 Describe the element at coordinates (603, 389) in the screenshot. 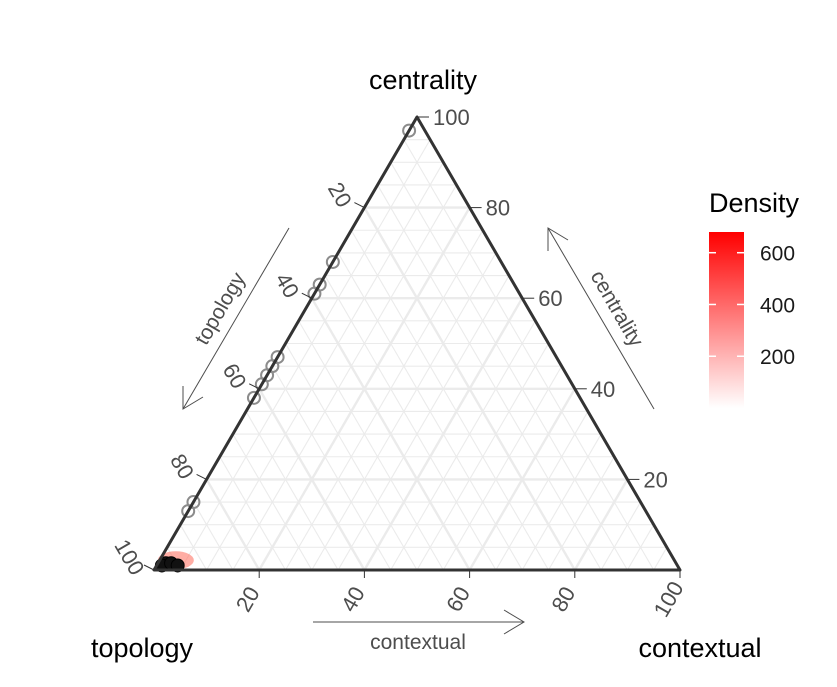

I see `tick-label-right: 40` at that location.